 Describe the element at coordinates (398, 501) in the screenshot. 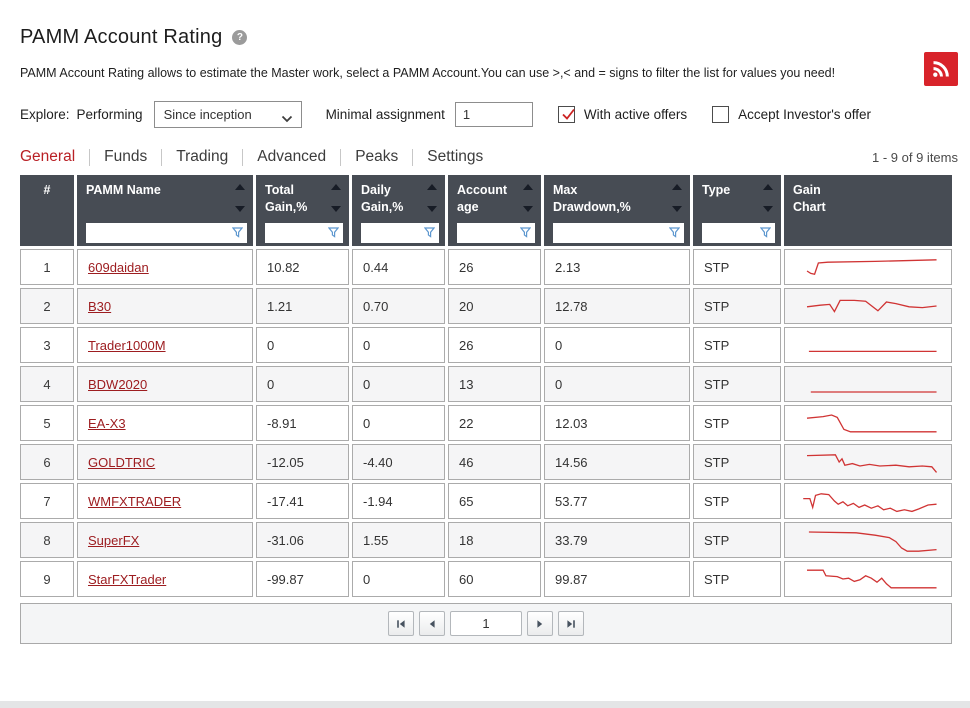

I see `daily-gain-cell: -1.94` at that location.